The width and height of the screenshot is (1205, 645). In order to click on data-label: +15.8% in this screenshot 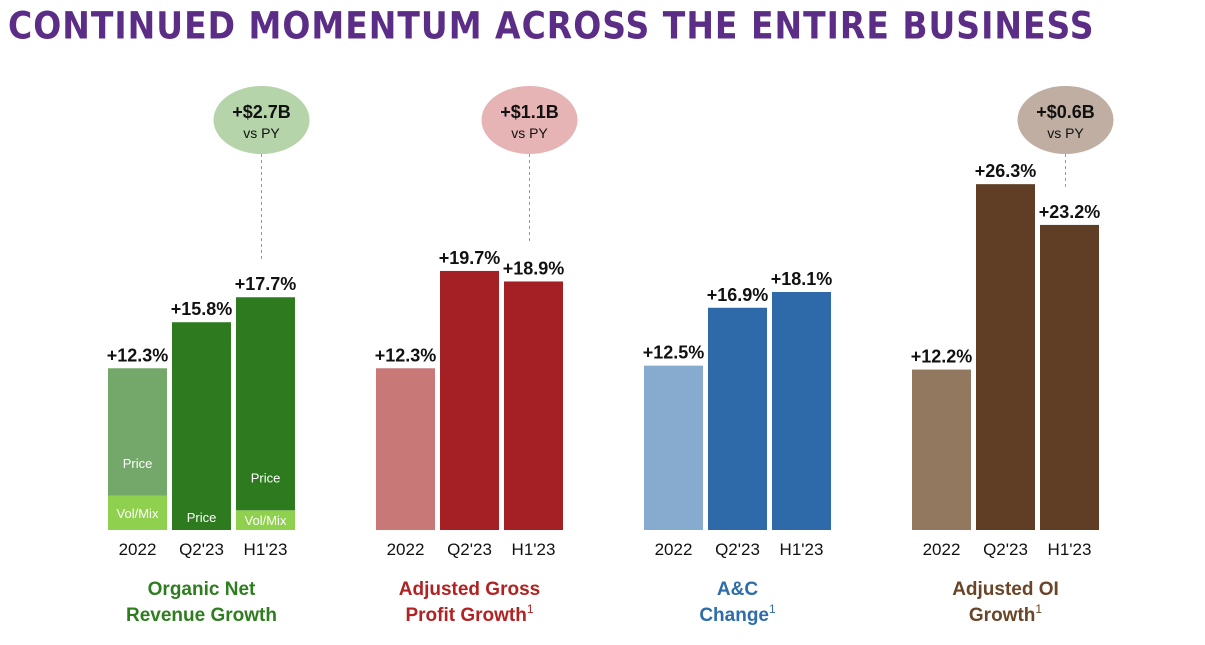, I will do `click(202, 309)`.